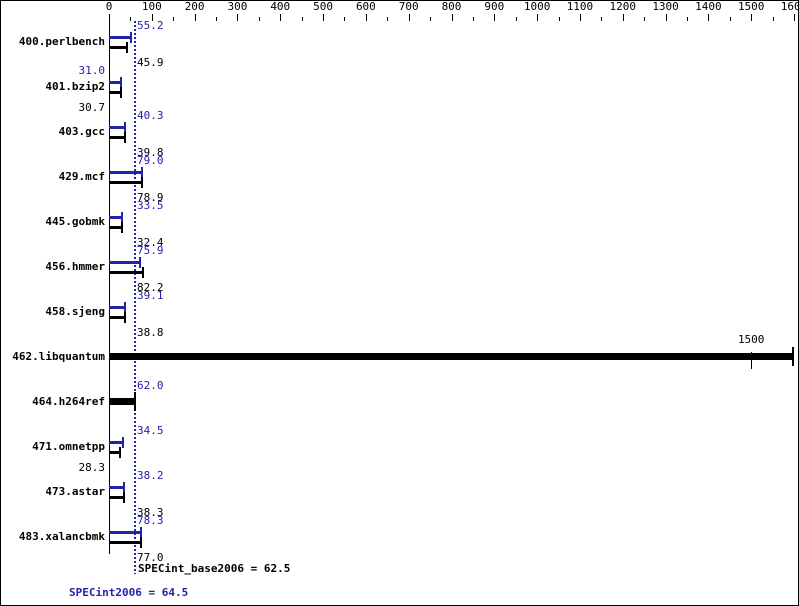  What do you see at coordinates (150, 197) in the screenshot?
I see `value-label-base: 78.9` at bounding box center [150, 197].